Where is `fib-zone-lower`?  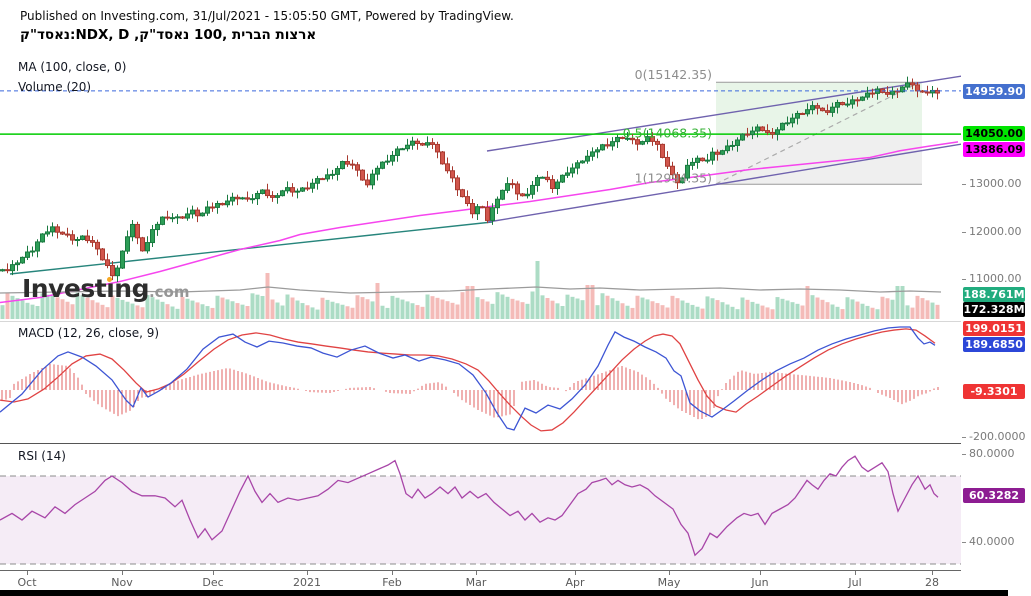
fib-zone-lower is located at coordinates (819, 159).